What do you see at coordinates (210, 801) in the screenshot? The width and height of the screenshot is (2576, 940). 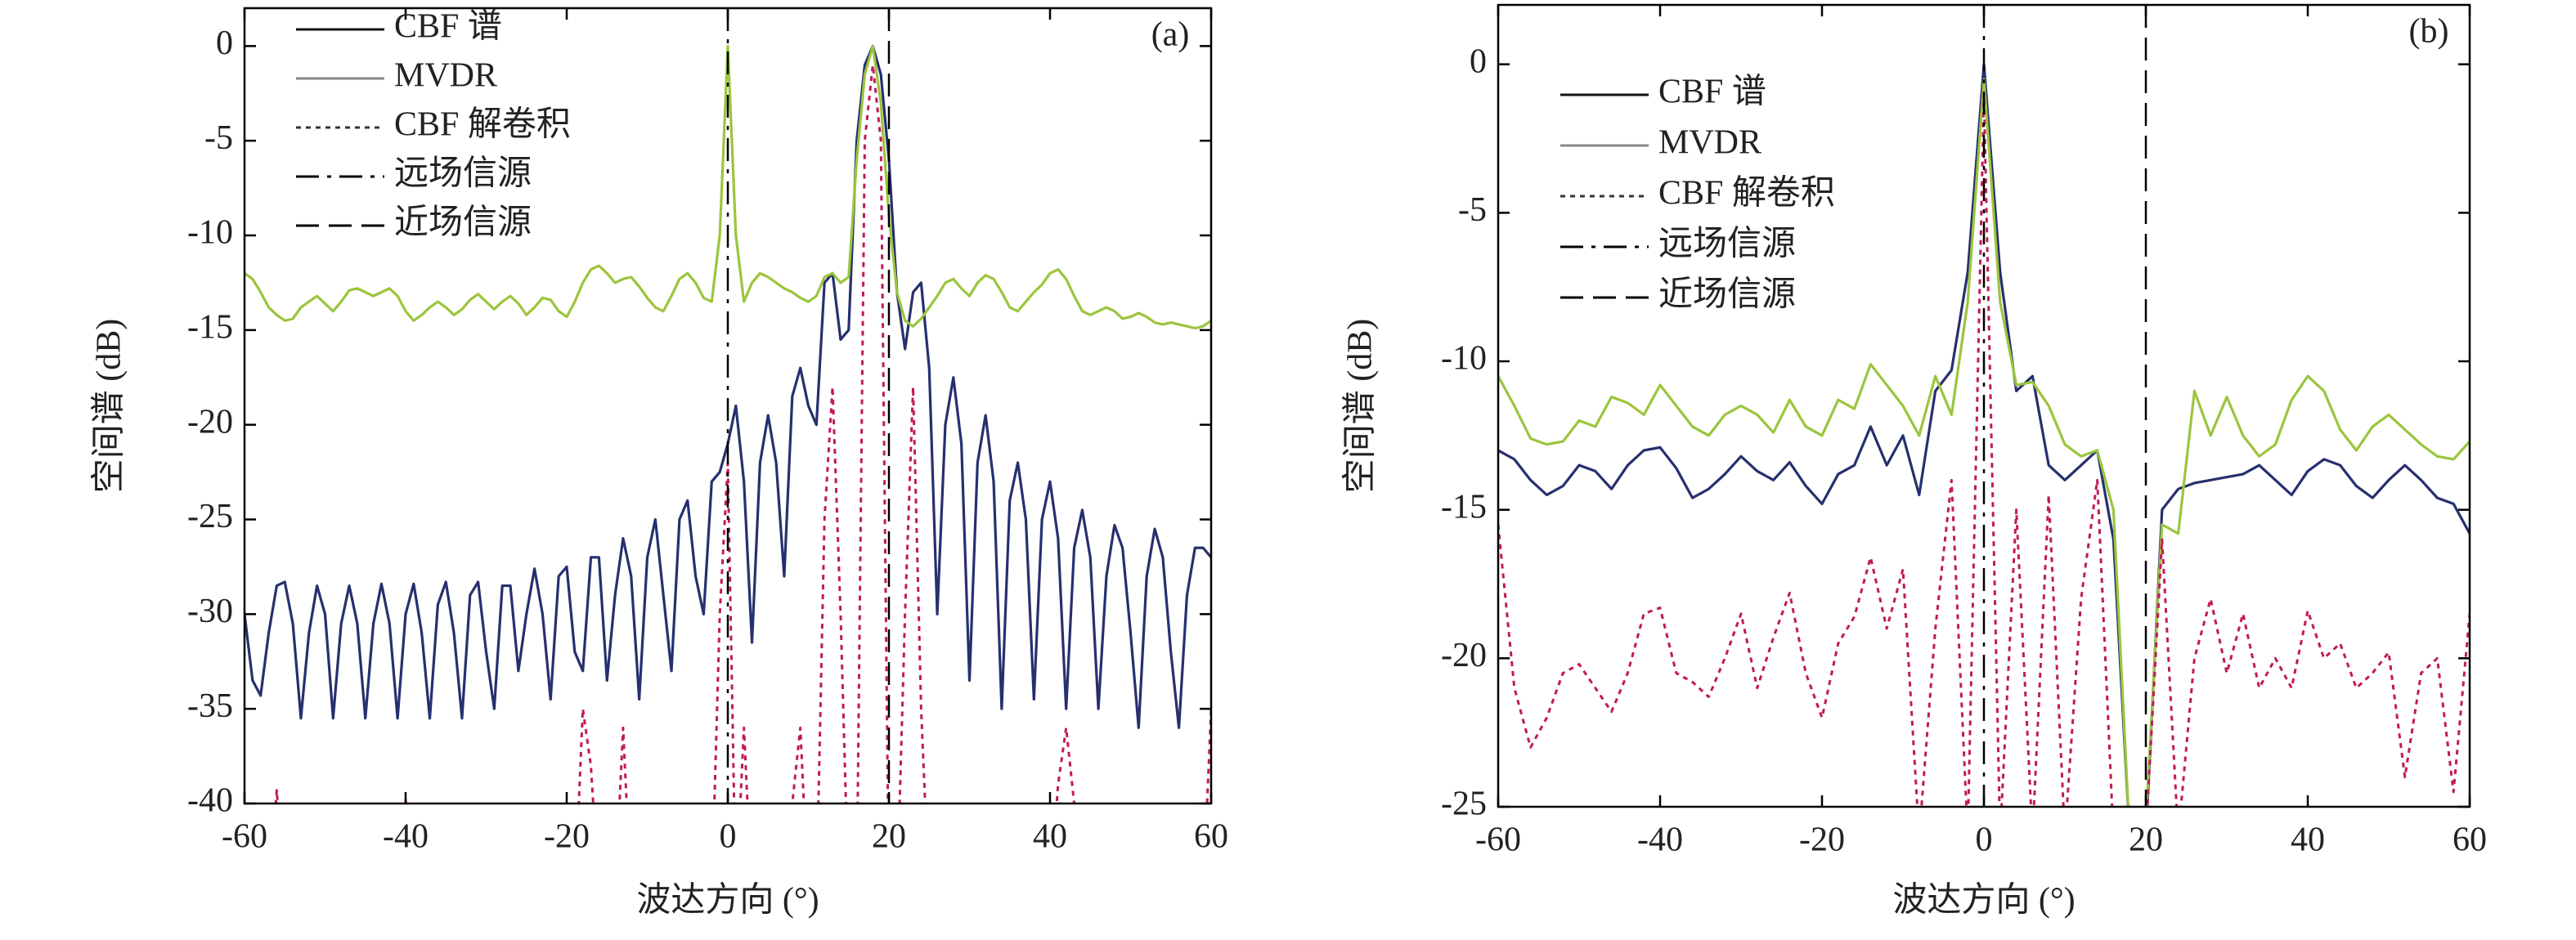 I see `y-tick-label: -40` at bounding box center [210, 801].